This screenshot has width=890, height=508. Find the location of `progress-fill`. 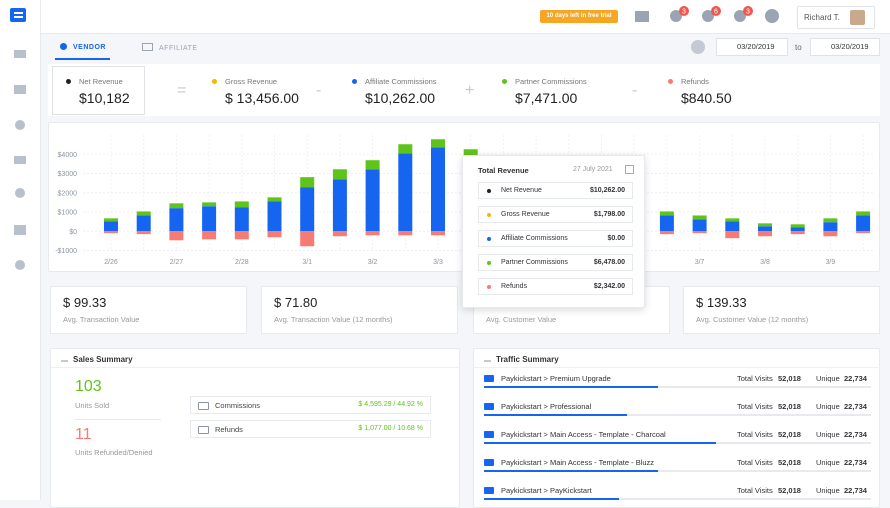

progress-fill is located at coordinates (571, 387).